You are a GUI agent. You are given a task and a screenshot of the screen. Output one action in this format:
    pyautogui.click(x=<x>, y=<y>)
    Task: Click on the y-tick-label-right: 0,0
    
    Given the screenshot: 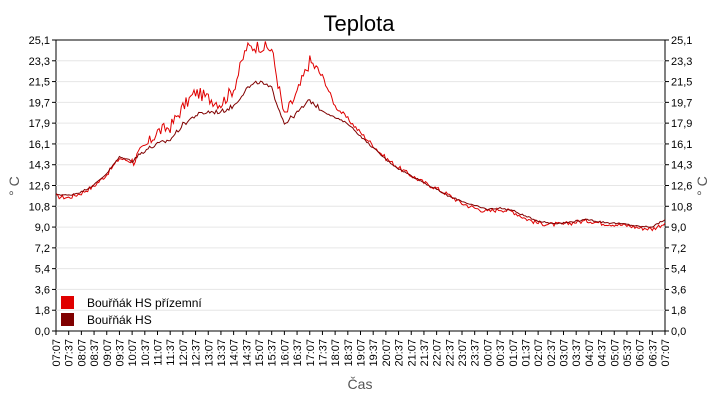 What is the action you would take?
    pyautogui.click(x=678, y=332)
    